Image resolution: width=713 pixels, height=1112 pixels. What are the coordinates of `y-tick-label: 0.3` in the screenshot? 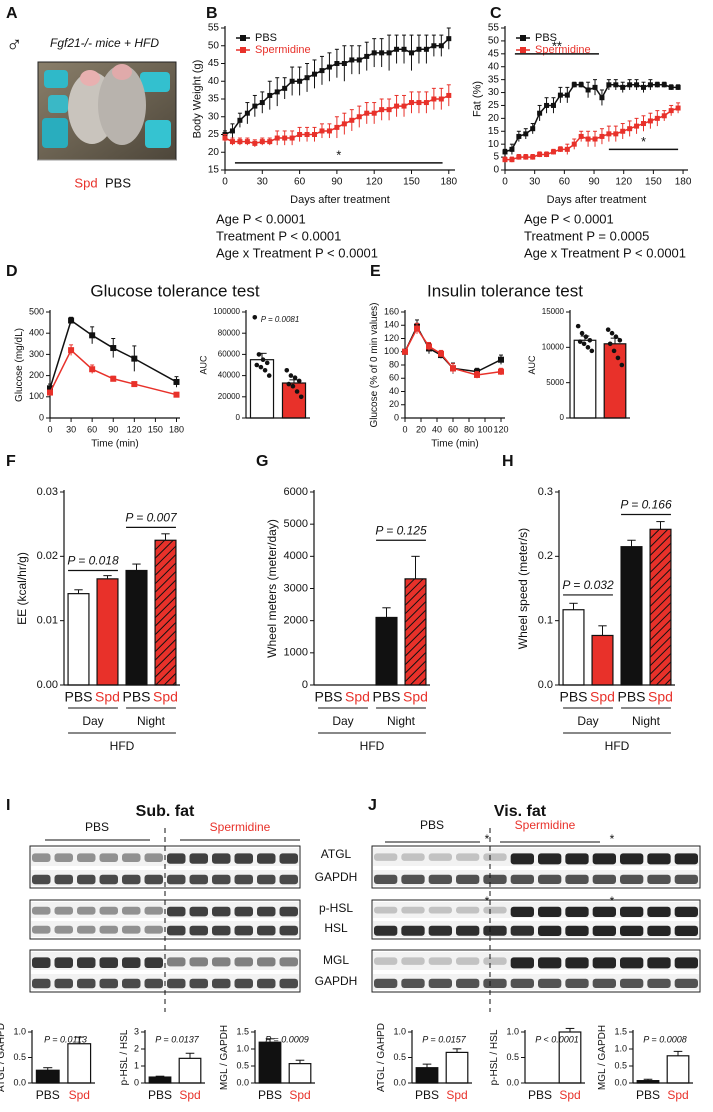 It's located at (545, 492).